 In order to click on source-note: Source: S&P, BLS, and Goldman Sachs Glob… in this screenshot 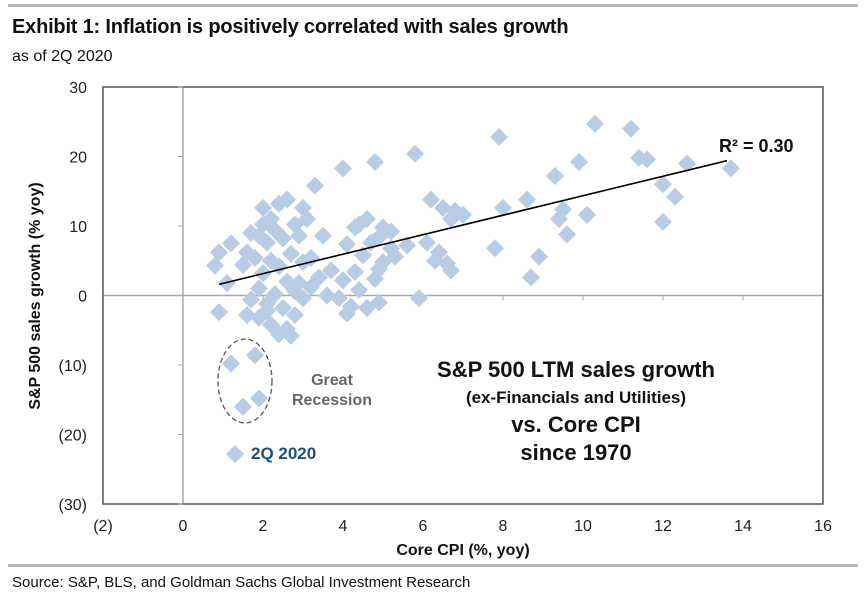, I will do `click(241, 582)`.